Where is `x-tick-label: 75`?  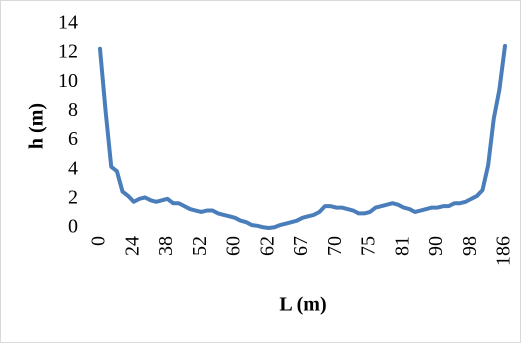
x-tick-label: 75 is located at coordinates (369, 246).